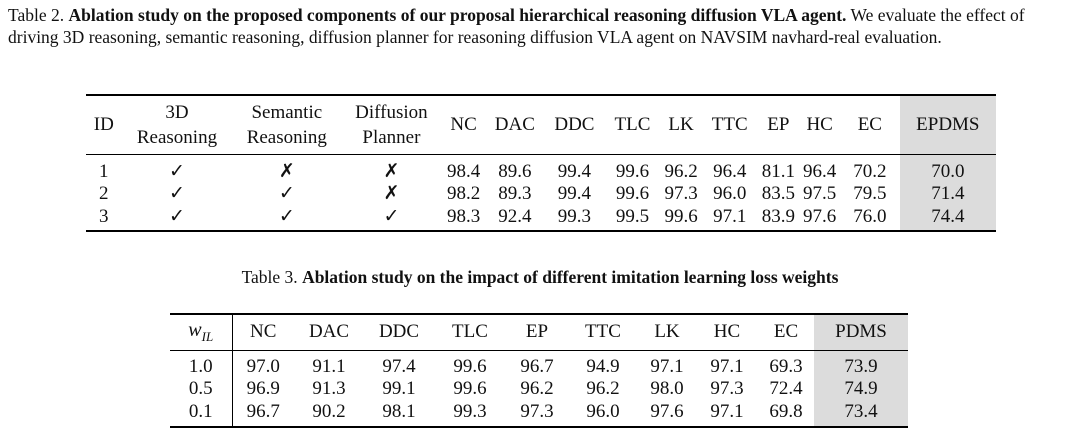 The width and height of the screenshot is (1080, 445). Describe the element at coordinates (463, 125) in the screenshot. I see `table2-header-metric: NC` at that location.